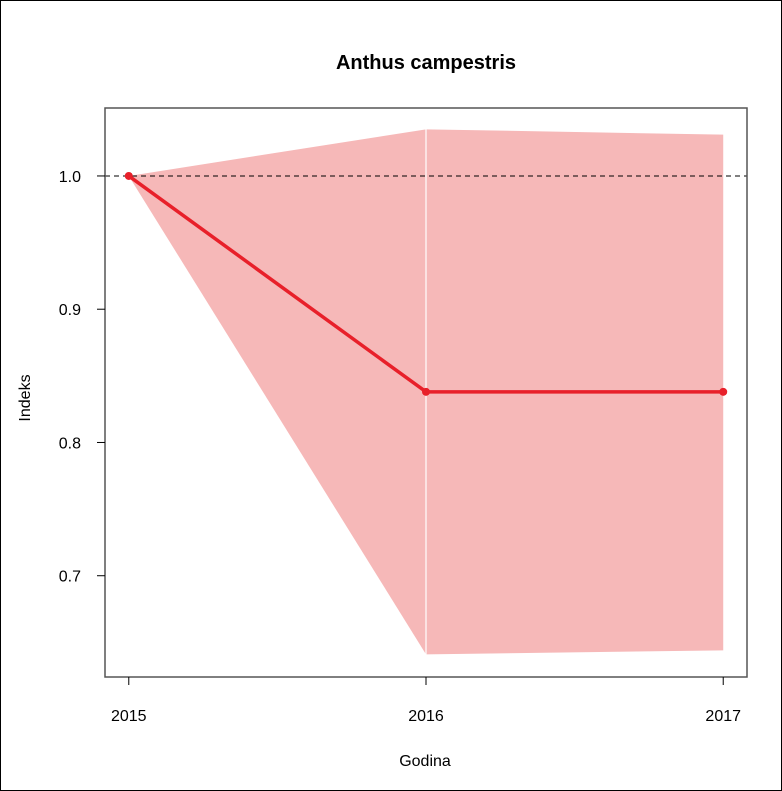 The height and width of the screenshot is (791, 782). What do you see at coordinates (129, 716) in the screenshot?
I see `x-tick-label: 2015` at bounding box center [129, 716].